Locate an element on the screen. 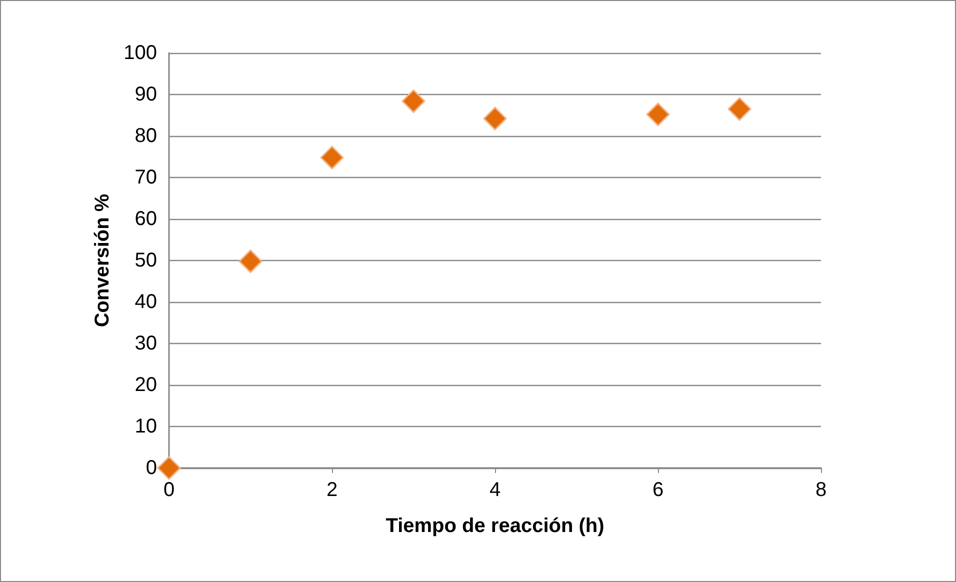 The width and height of the screenshot is (956, 582). y-tick-label: 90 is located at coordinates (145, 95).